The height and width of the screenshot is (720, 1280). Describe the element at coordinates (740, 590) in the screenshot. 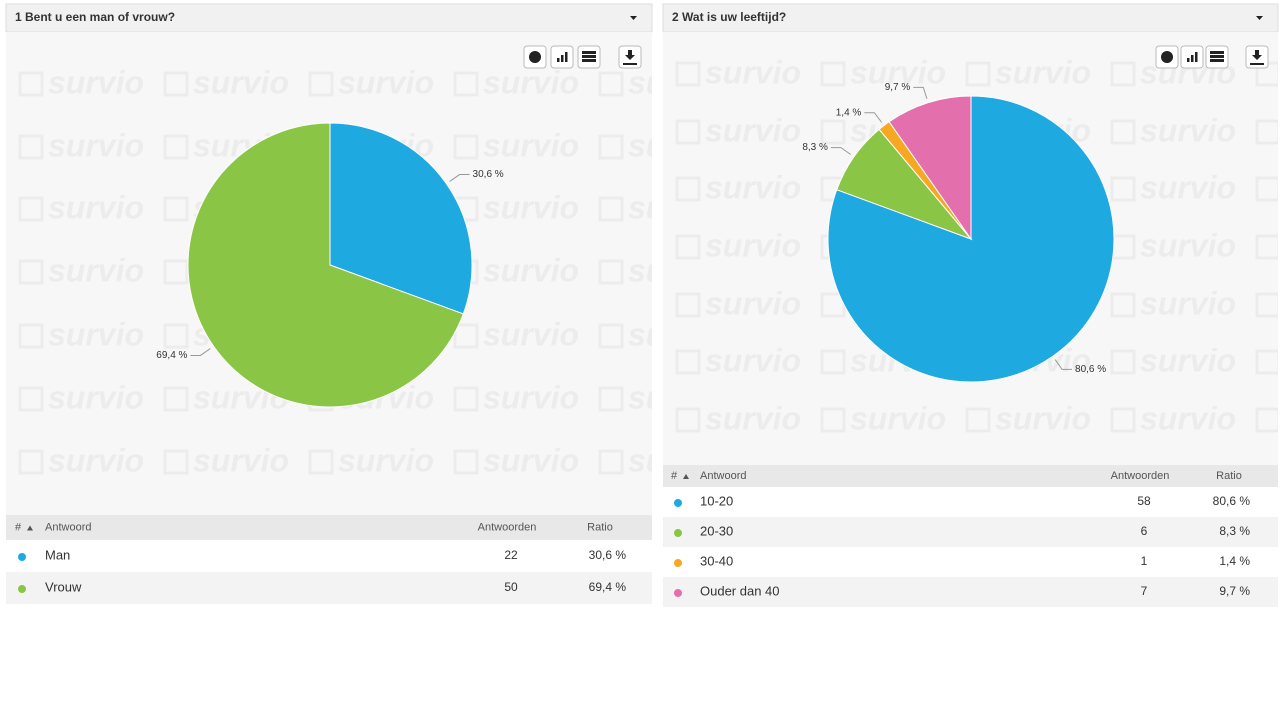

I see `answer-label: Ouder dan 40` at that location.